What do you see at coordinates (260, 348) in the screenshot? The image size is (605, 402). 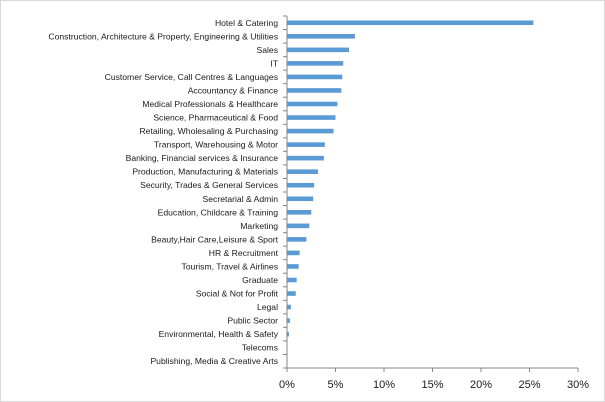 I see `category-label: Telecoms` at bounding box center [260, 348].